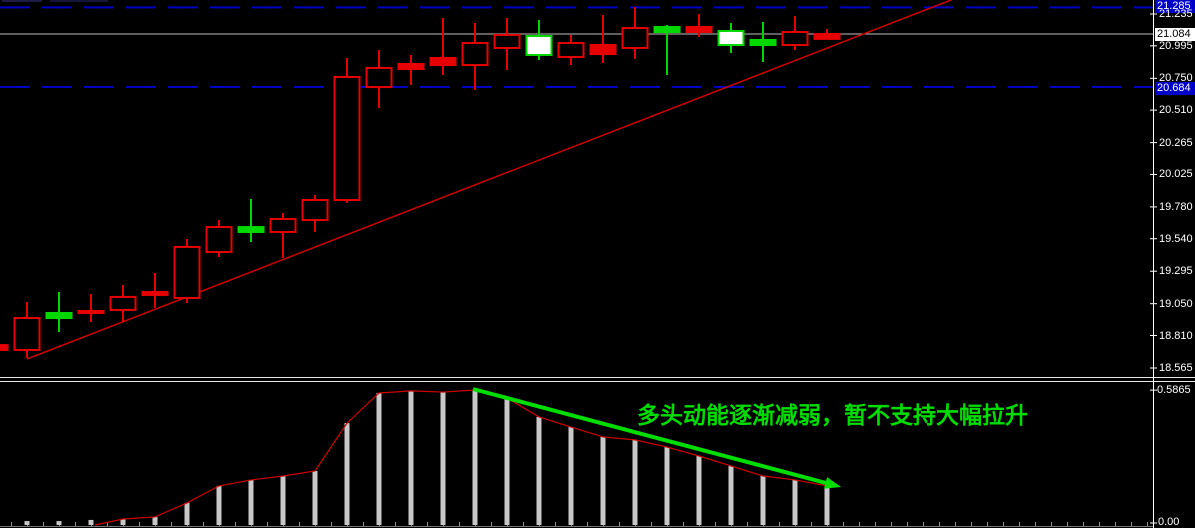  I want to click on upper-band-price-label: 21.285, so click(1175, 6).